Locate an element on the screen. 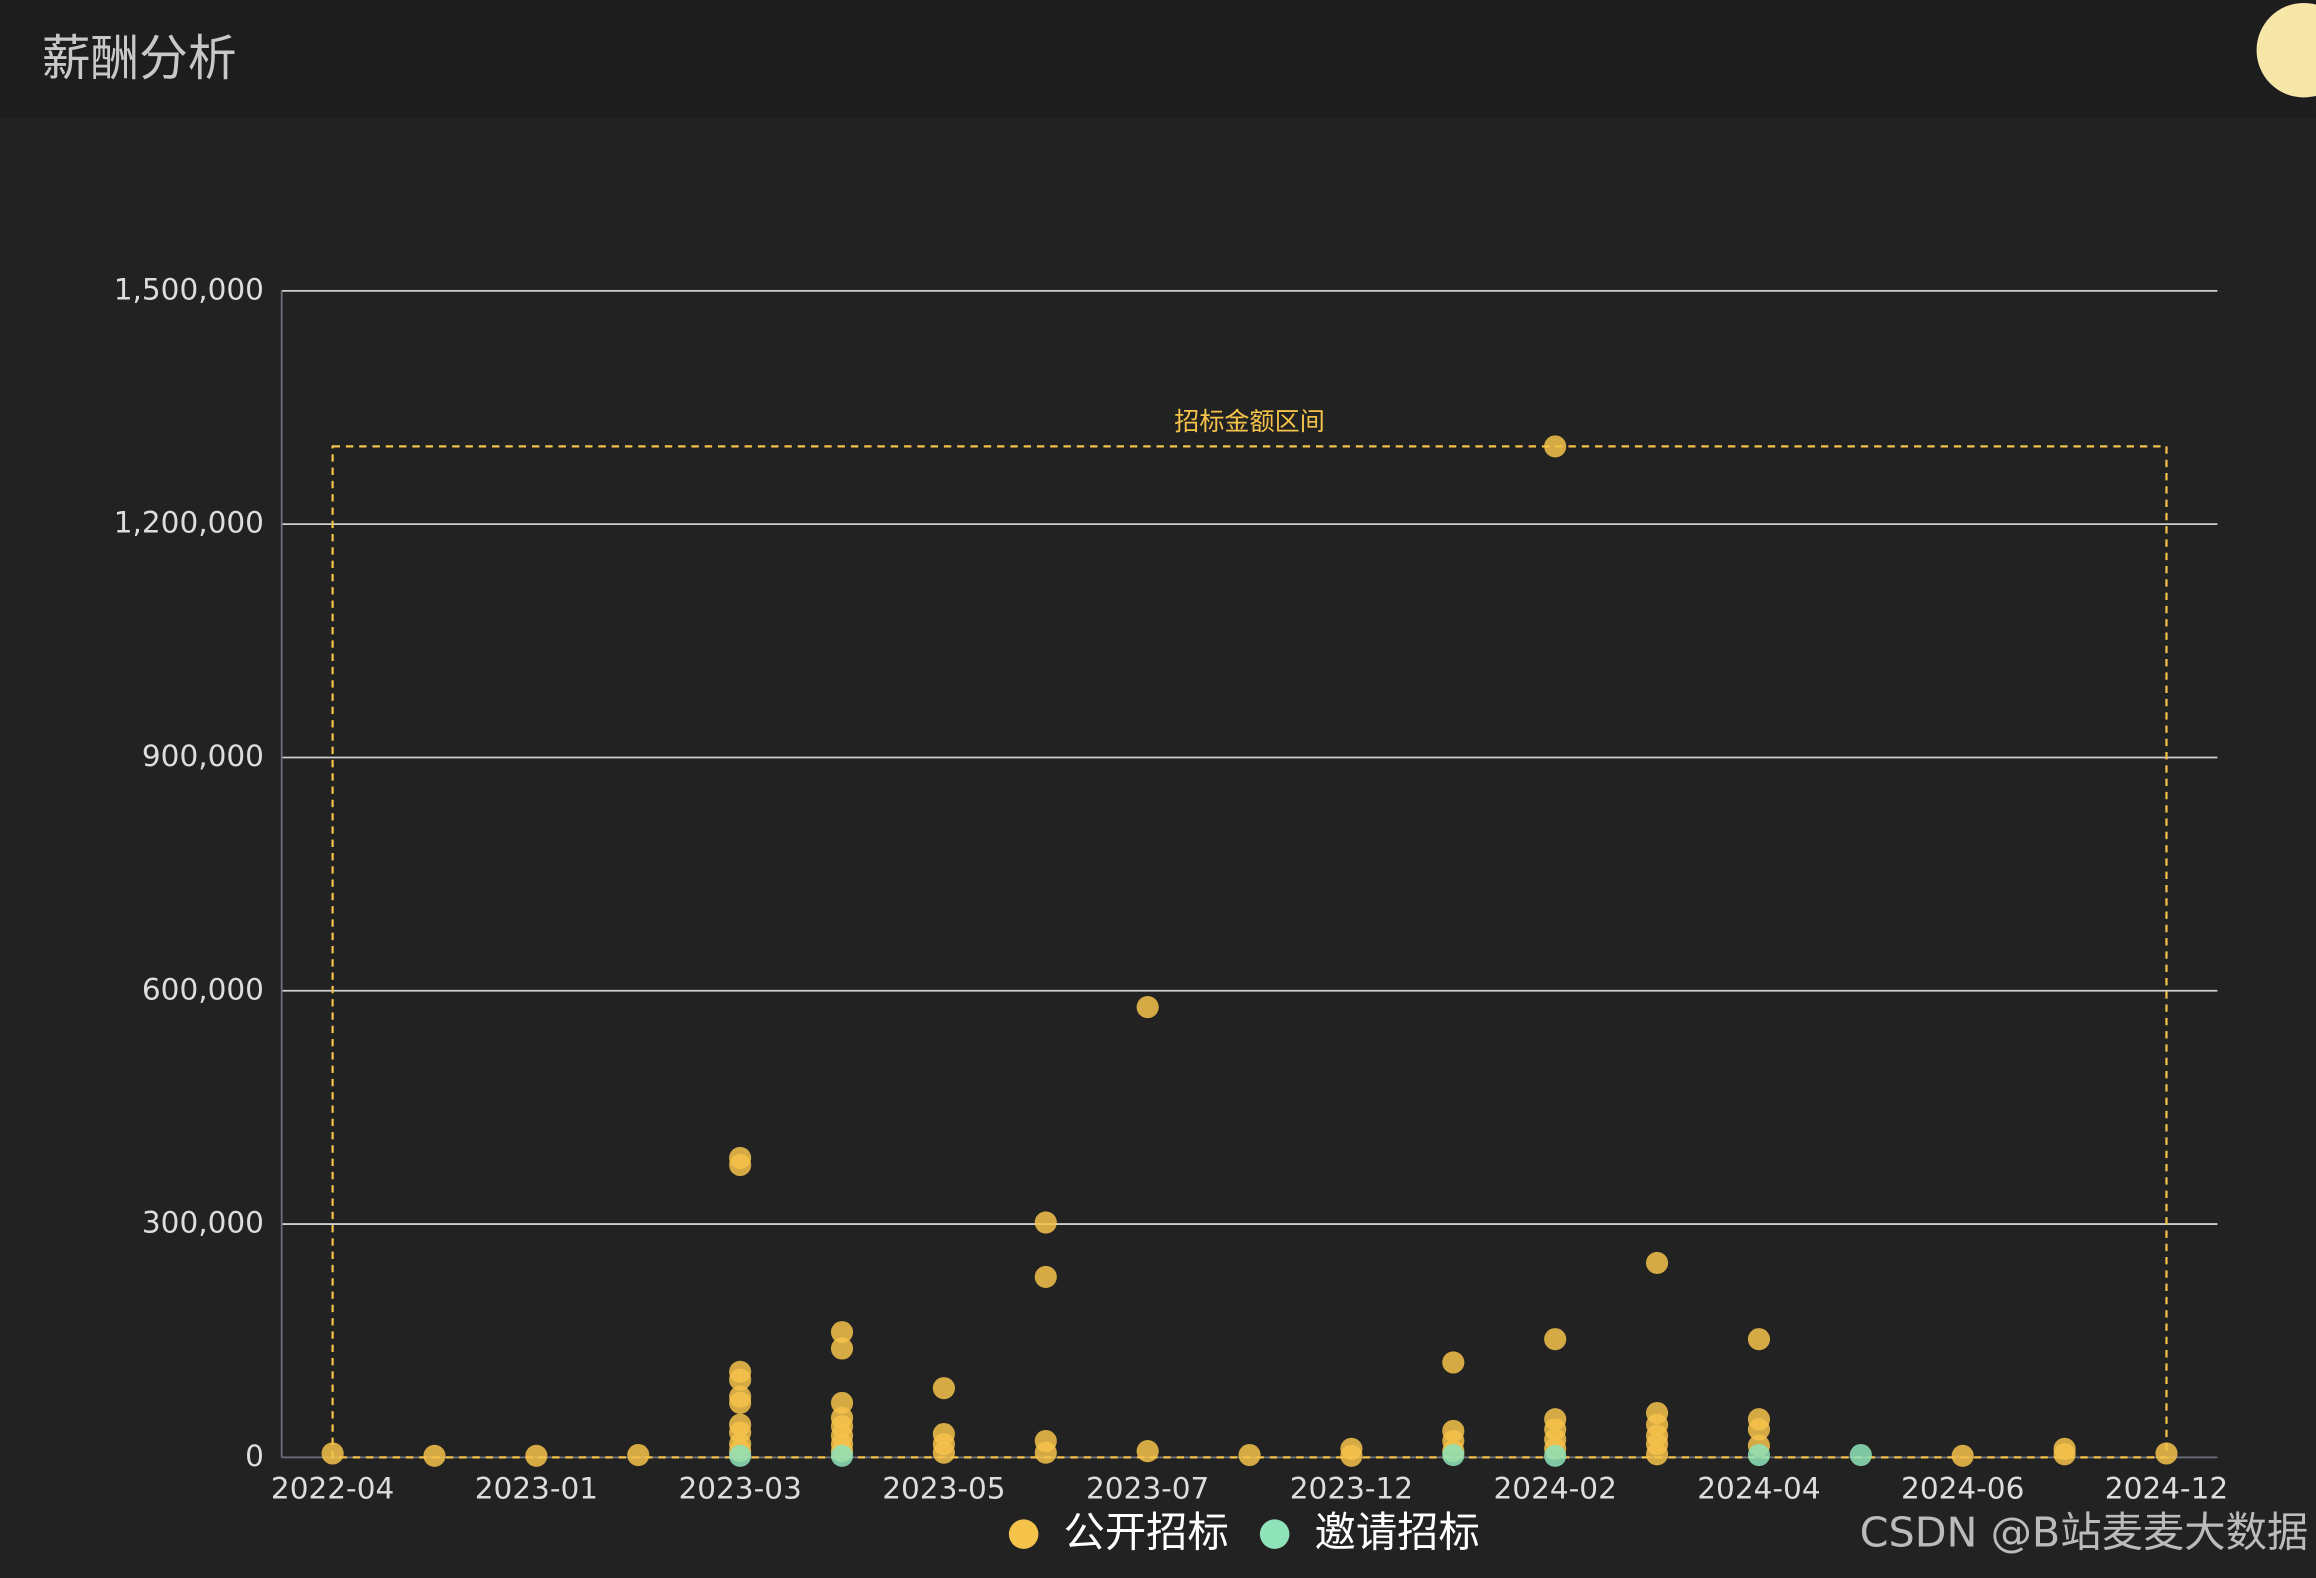 The image size is (2316, 1578). x-tick-label: 2022-04 is located at coordinates (332, 1488).